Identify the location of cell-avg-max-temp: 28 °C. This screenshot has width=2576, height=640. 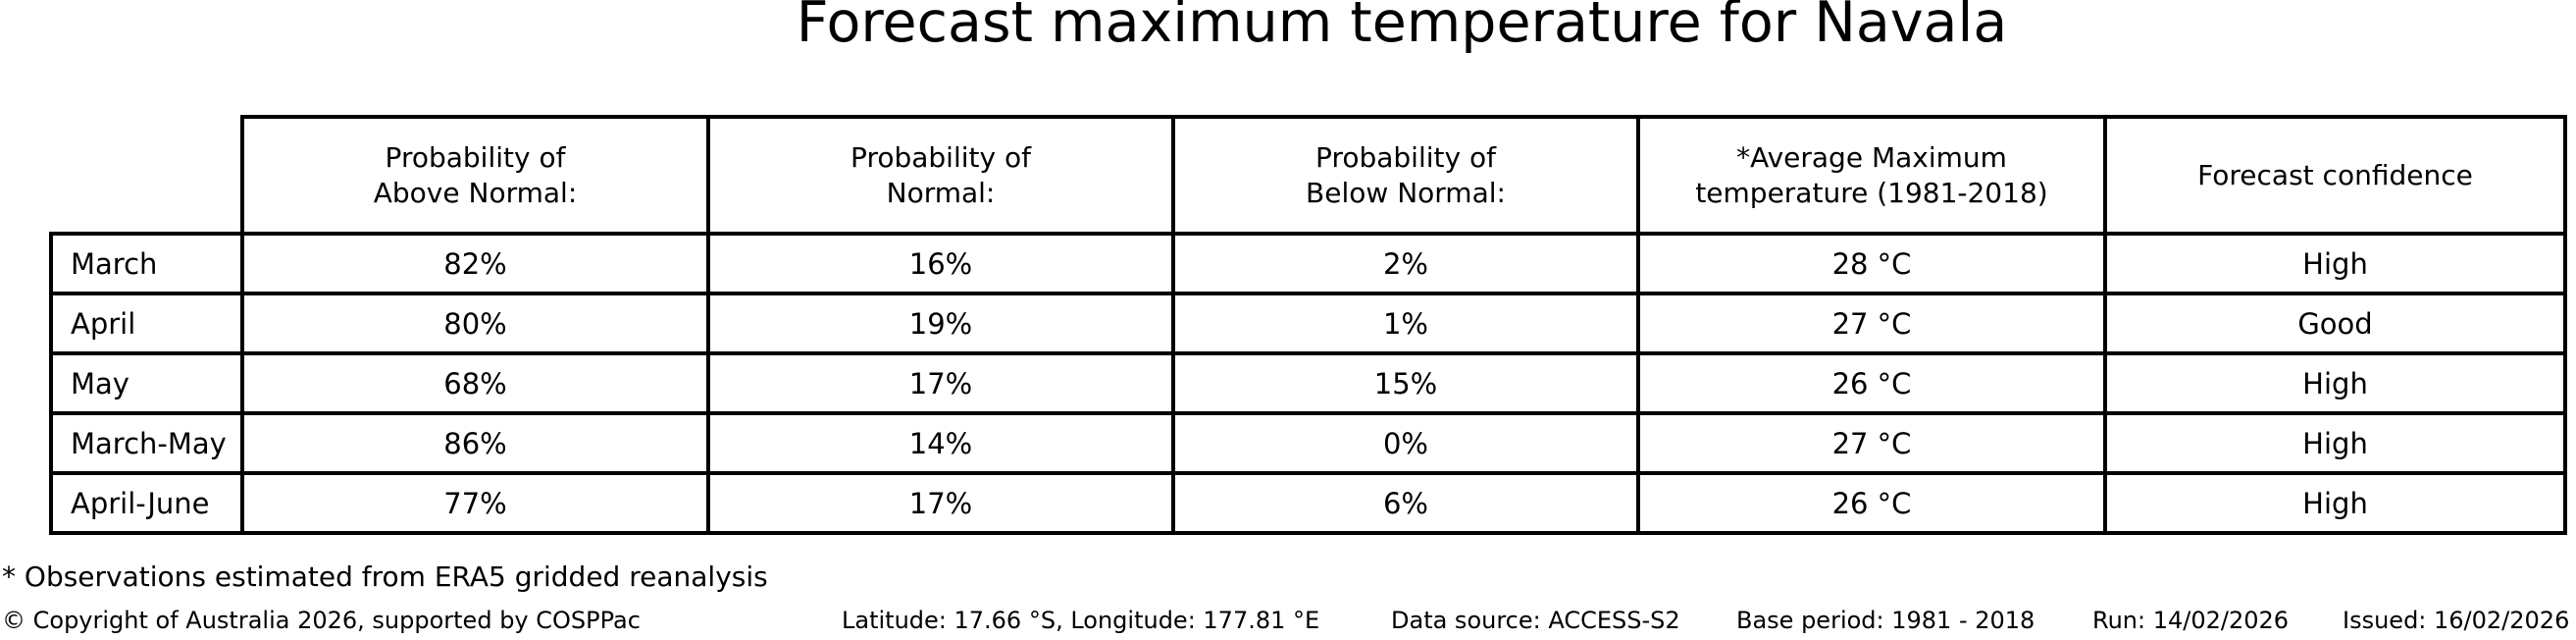
(1871, 263).